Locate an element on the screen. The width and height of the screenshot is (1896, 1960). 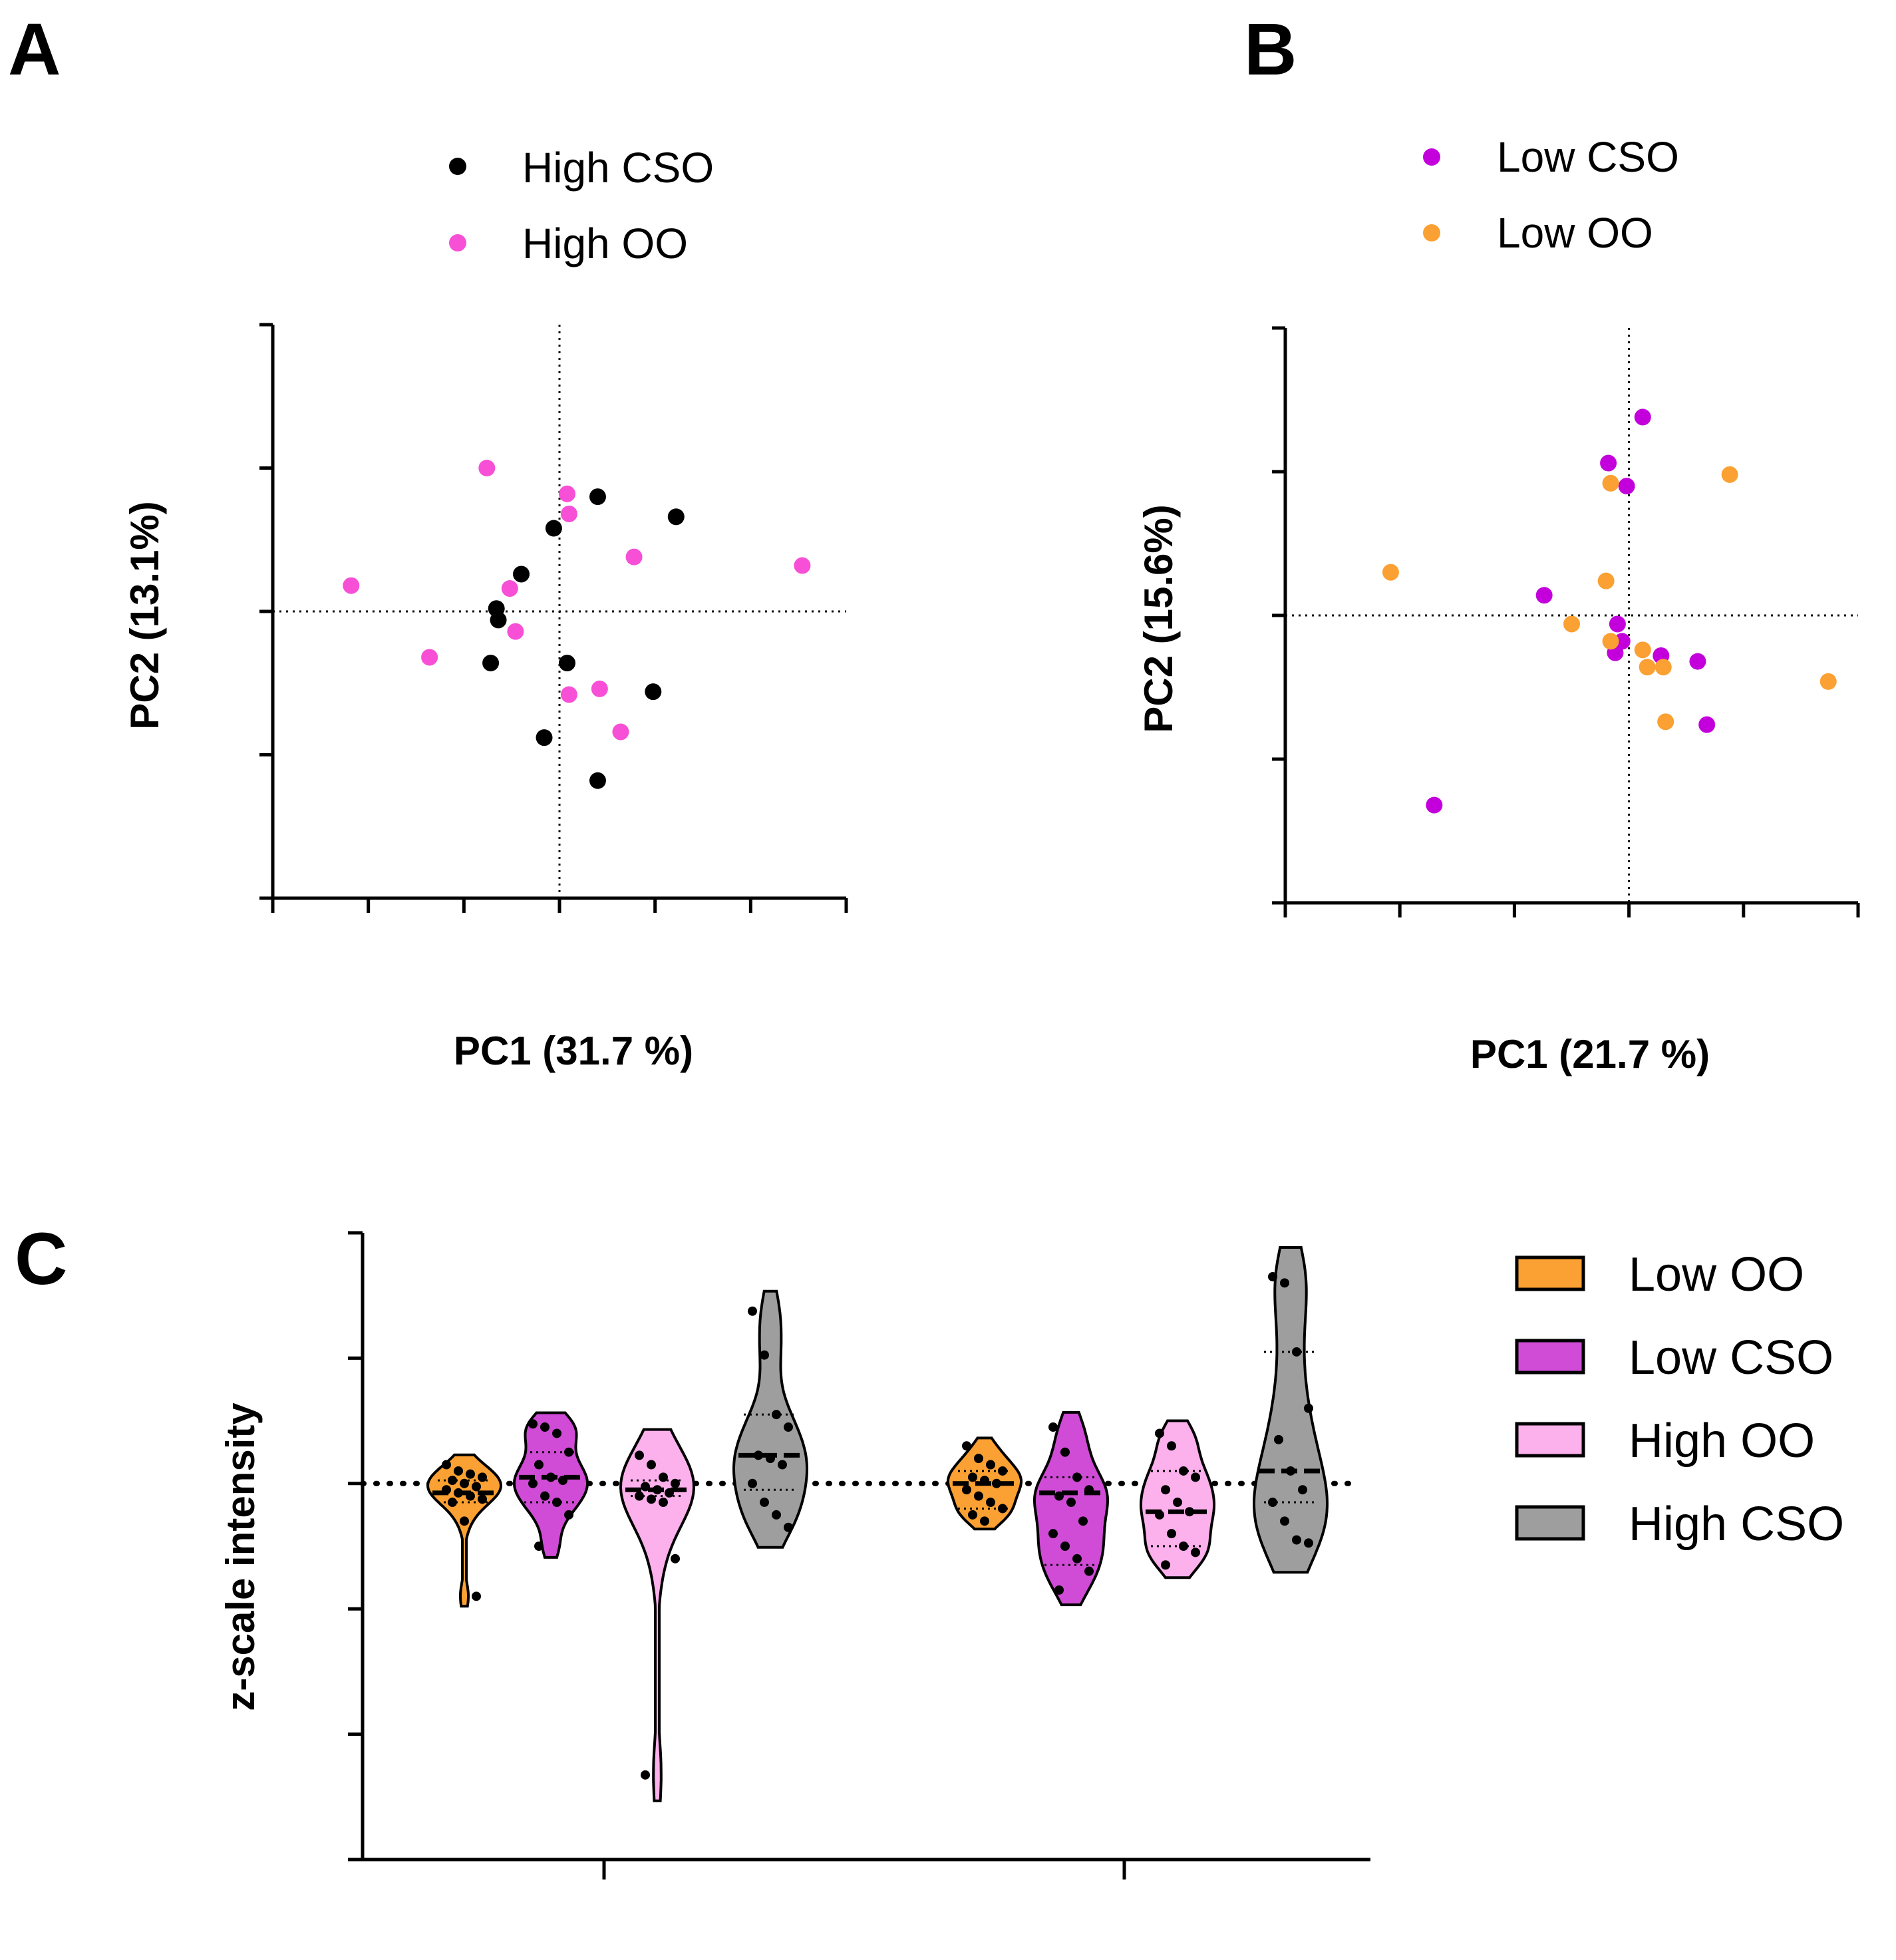
panel-a-x-axis-label: PC1 (31.7 %) is located at coordinates (573, 1051).